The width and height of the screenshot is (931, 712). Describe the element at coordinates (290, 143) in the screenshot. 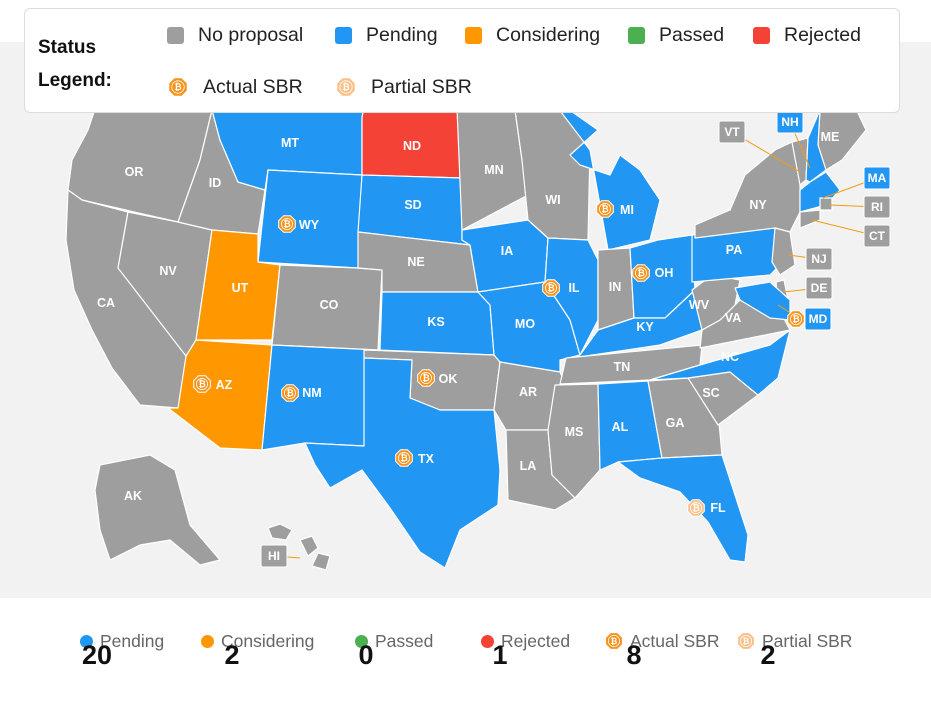

I see `state-label-mt: MT` at that location.